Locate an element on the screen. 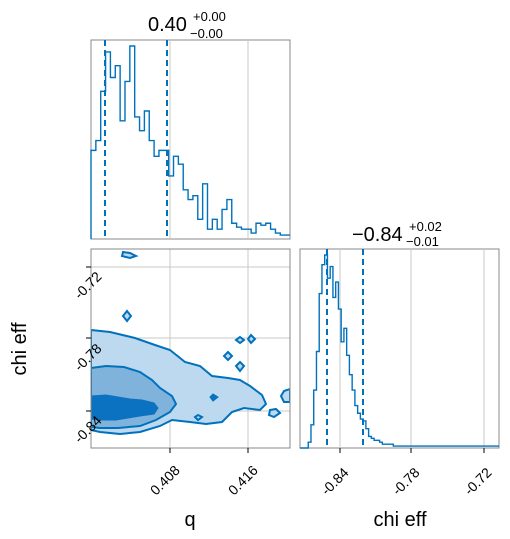 Image resolution: width=510 pixels, height=539 pixels. x-tick-label: -0.72 is located at coordinates (478, 481).